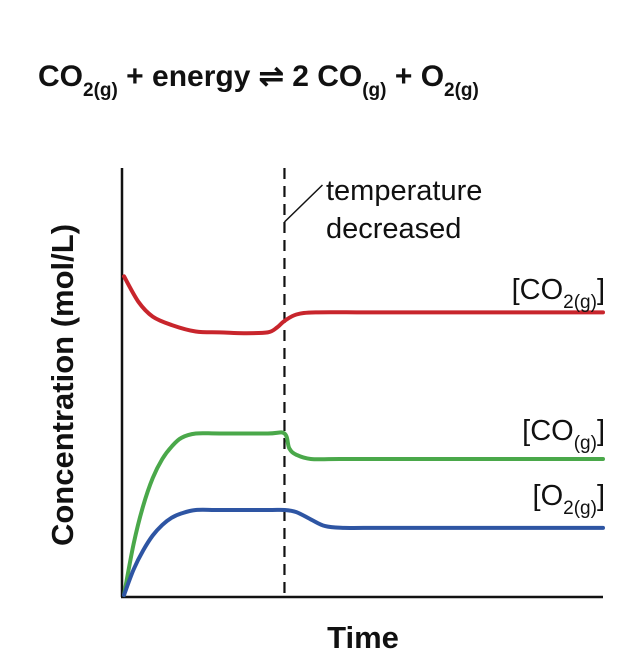  I want to click on series-label-co2: [CO2(g)], so click(558, 293).